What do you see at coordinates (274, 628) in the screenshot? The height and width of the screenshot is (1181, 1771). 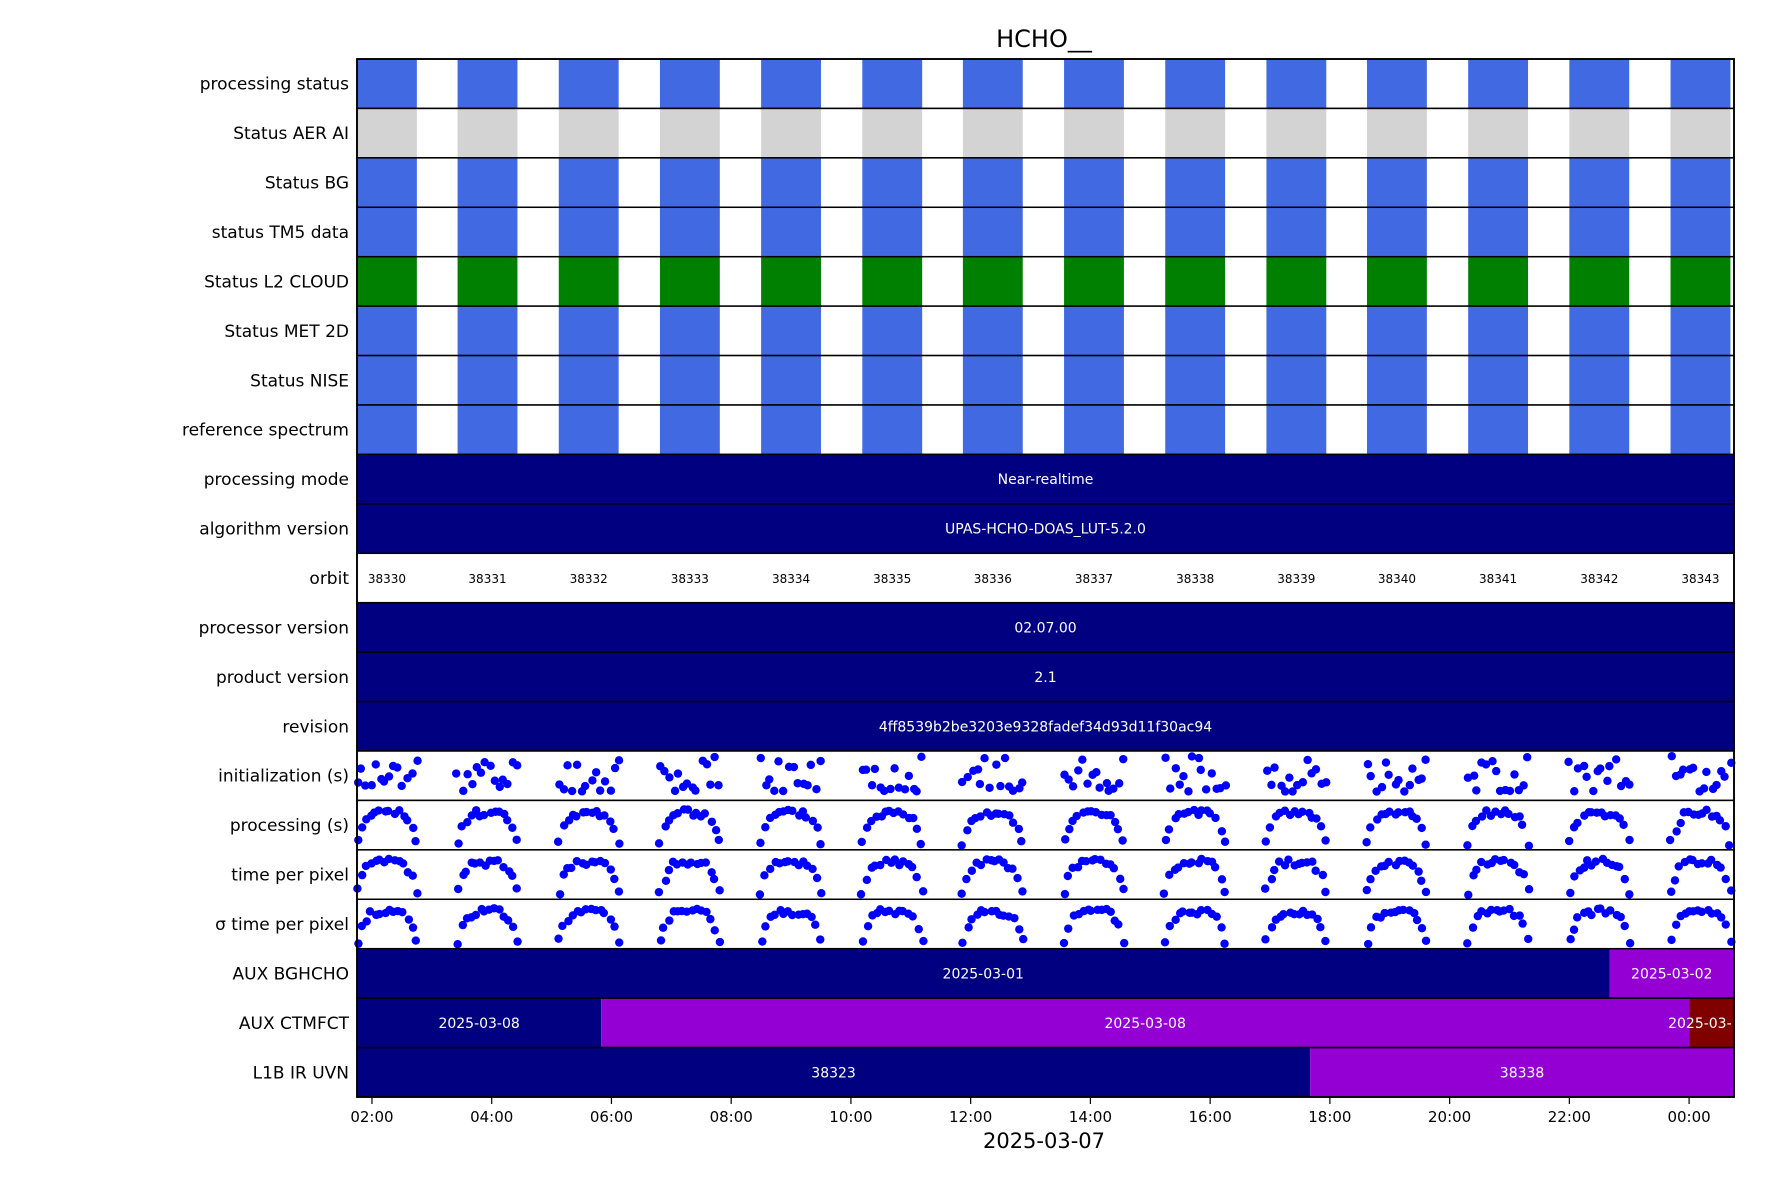 I see `row-label: processor version` at bounding box center [274, 628].